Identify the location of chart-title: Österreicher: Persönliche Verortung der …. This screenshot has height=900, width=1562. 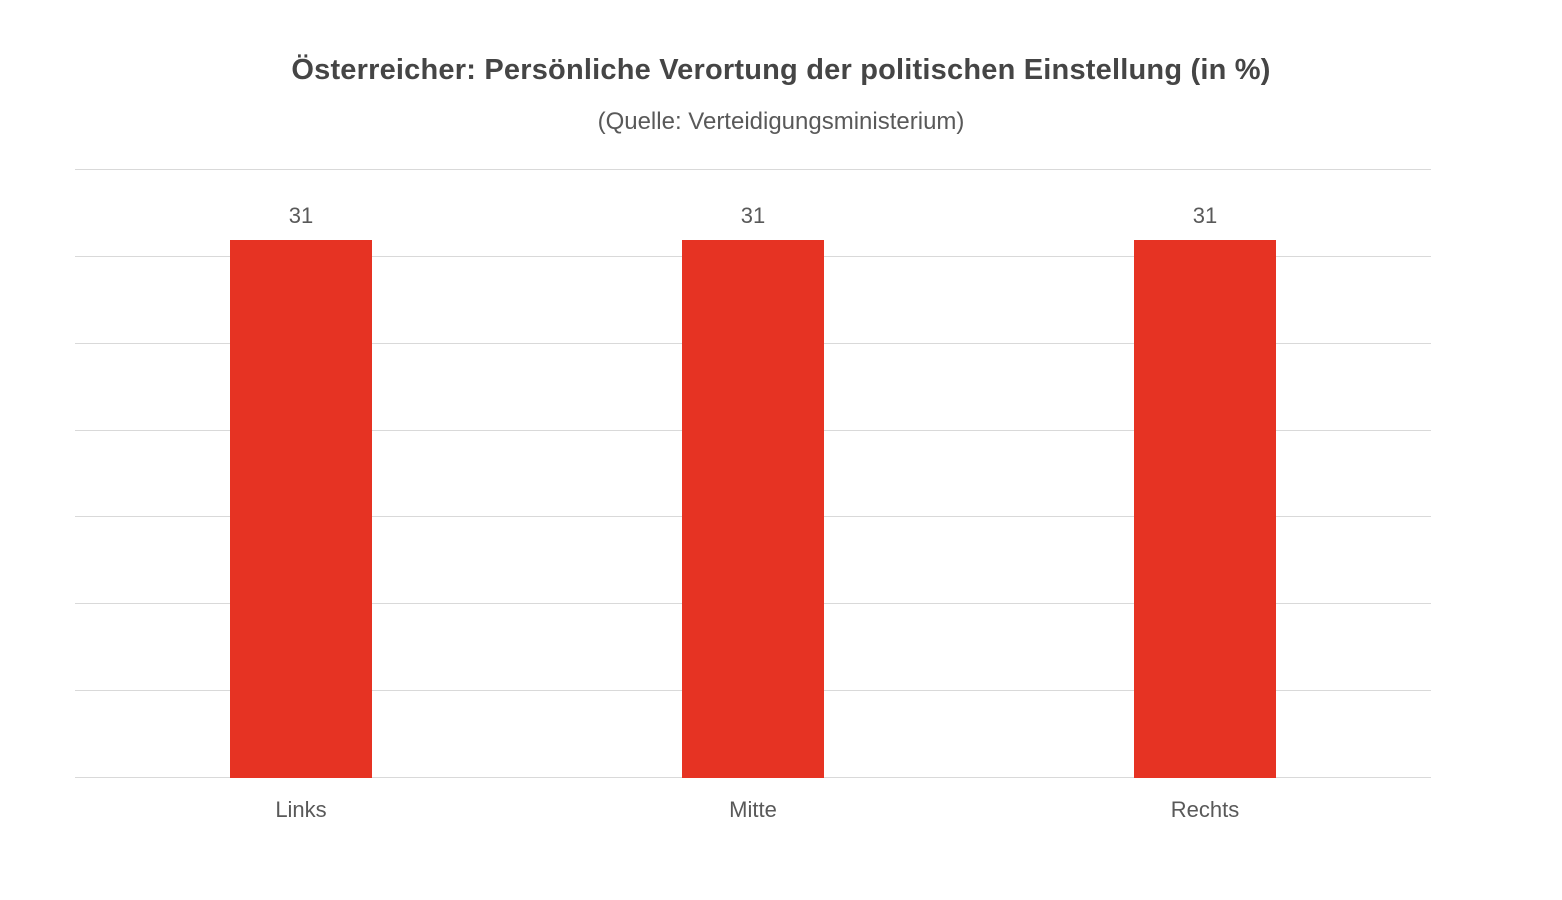
(781, 70).